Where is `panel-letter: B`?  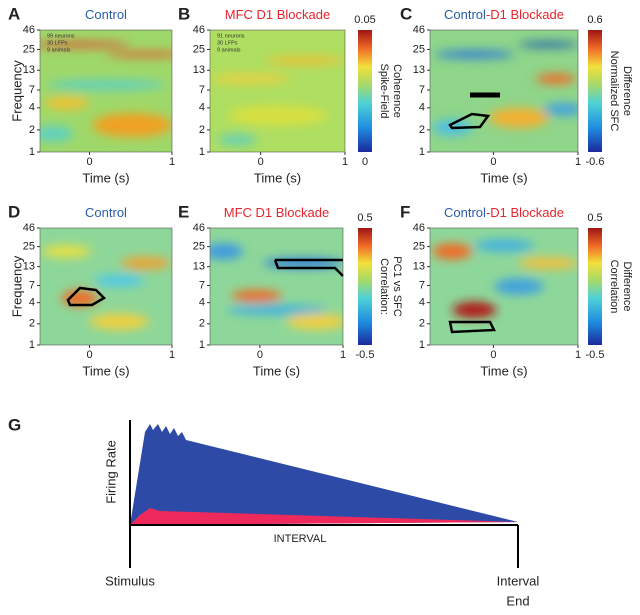
panel-letter: B is located at coordinates (184, 13).